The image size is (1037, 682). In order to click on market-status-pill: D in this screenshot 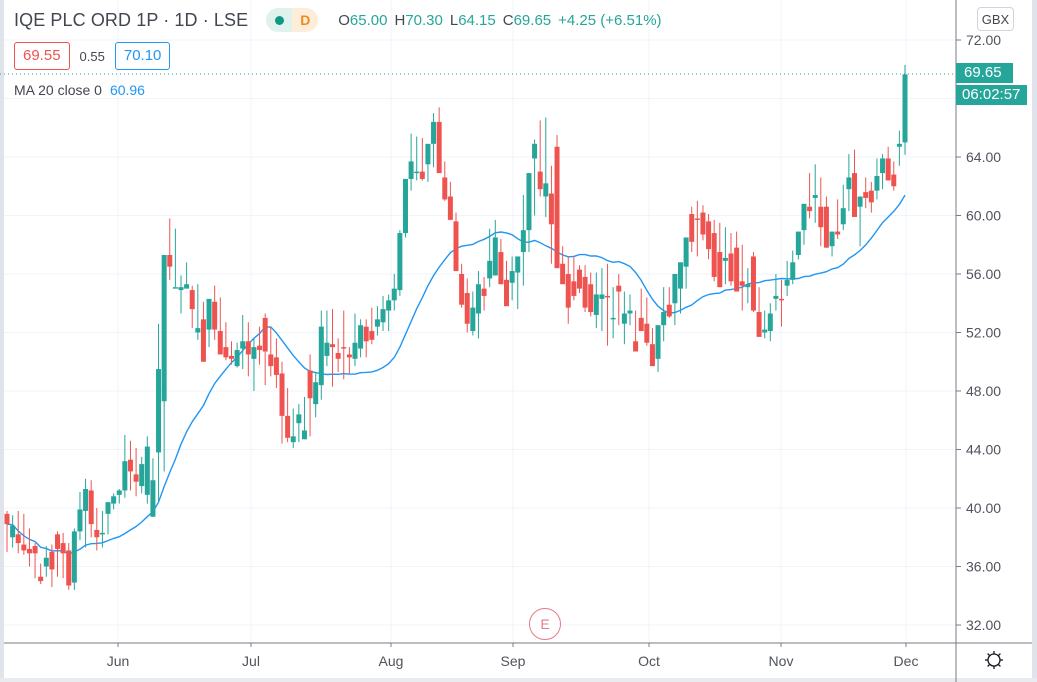, I will do `click(292, 20)`.